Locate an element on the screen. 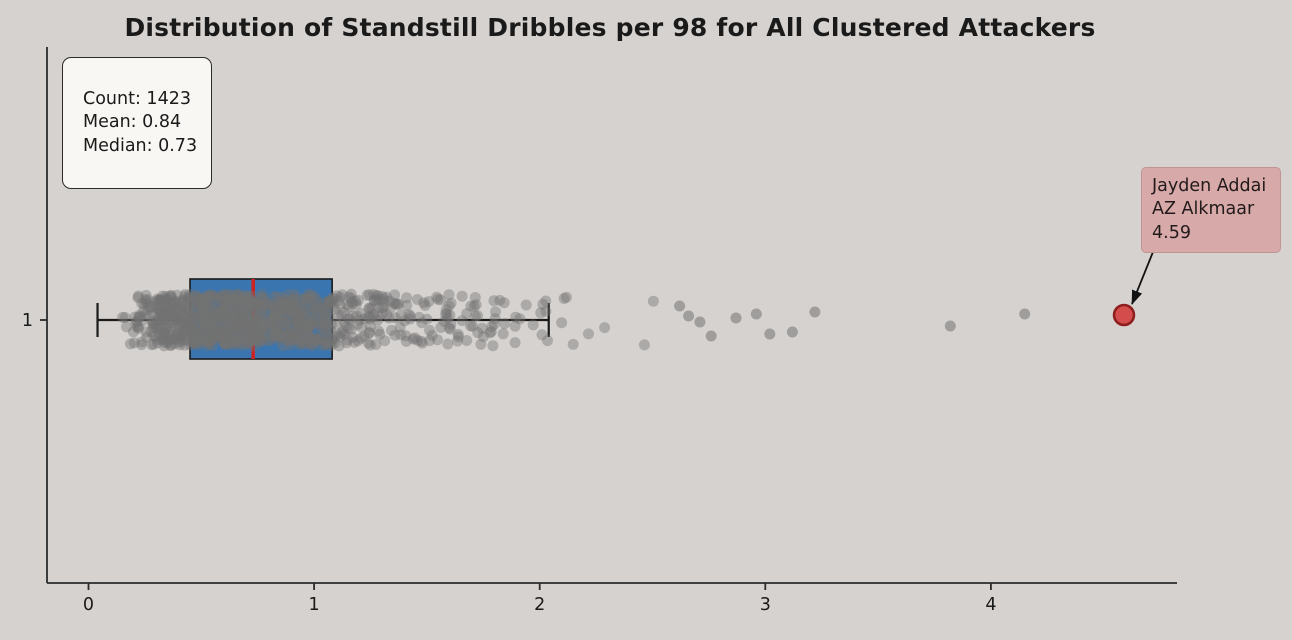 This screenshot has height=640, width=1292. box-plot is located at coordinates (323, 319).